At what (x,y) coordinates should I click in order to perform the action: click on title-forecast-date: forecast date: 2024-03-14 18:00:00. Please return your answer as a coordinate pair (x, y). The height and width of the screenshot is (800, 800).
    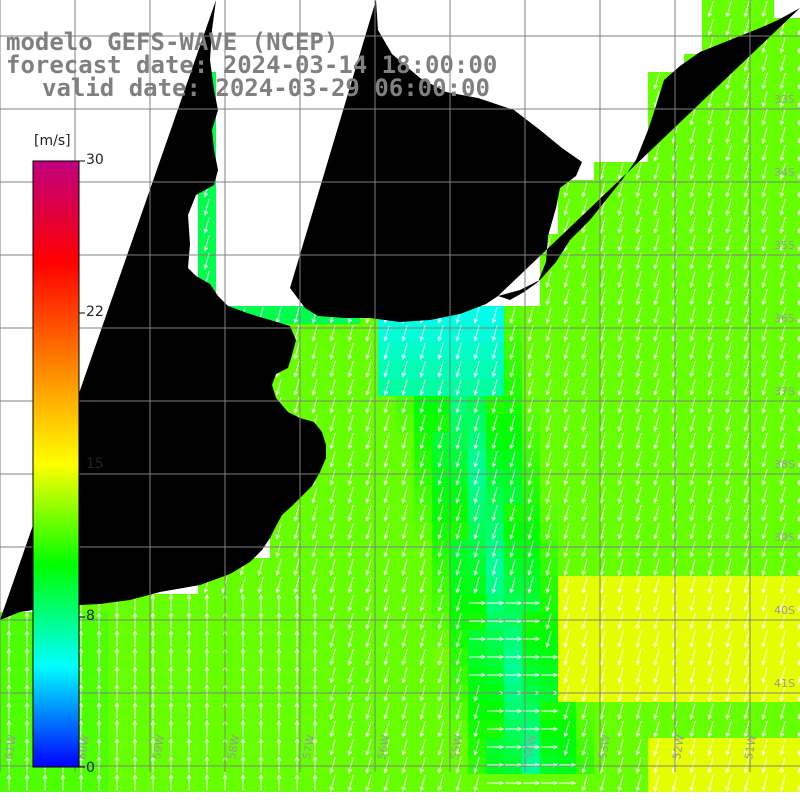
    Looking at the image, I should click on (252, 65).